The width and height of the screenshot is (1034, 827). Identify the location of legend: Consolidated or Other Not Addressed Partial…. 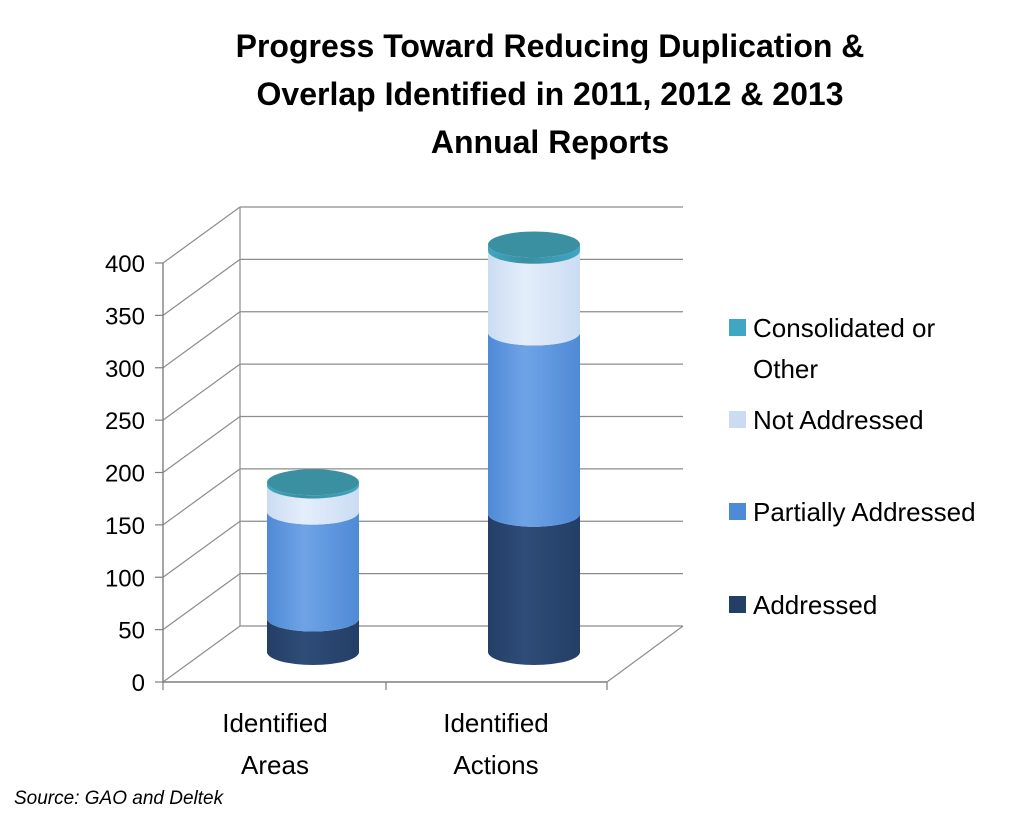
(852, 466).